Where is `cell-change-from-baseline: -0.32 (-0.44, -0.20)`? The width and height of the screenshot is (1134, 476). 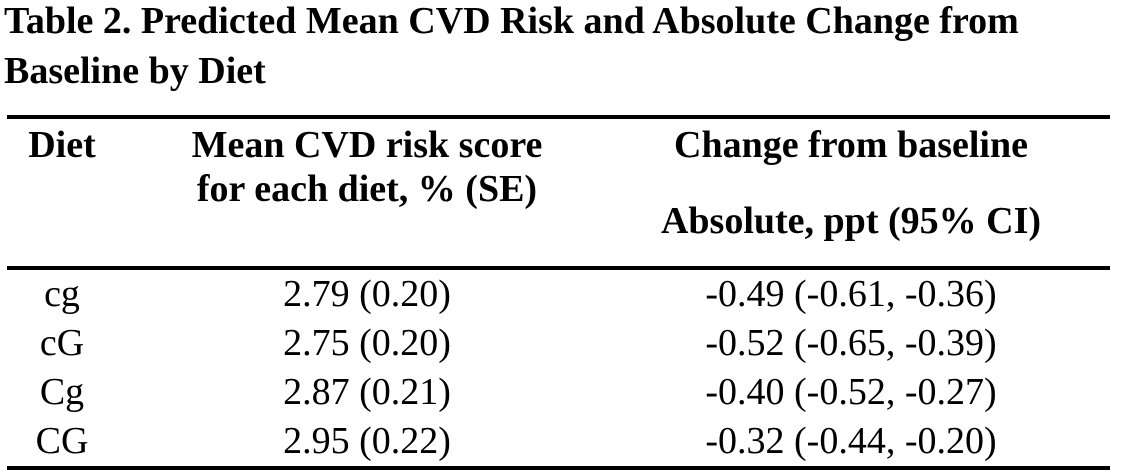
cell-change-from-baseline: -0.32 (-0.44, -0.20) is located at coordinates (851, 441).